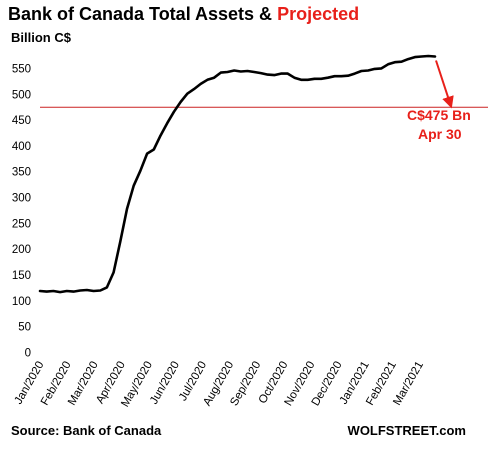 The image size is (488, 452). I want to click on y-tick-label: 500, so click(21, 95).